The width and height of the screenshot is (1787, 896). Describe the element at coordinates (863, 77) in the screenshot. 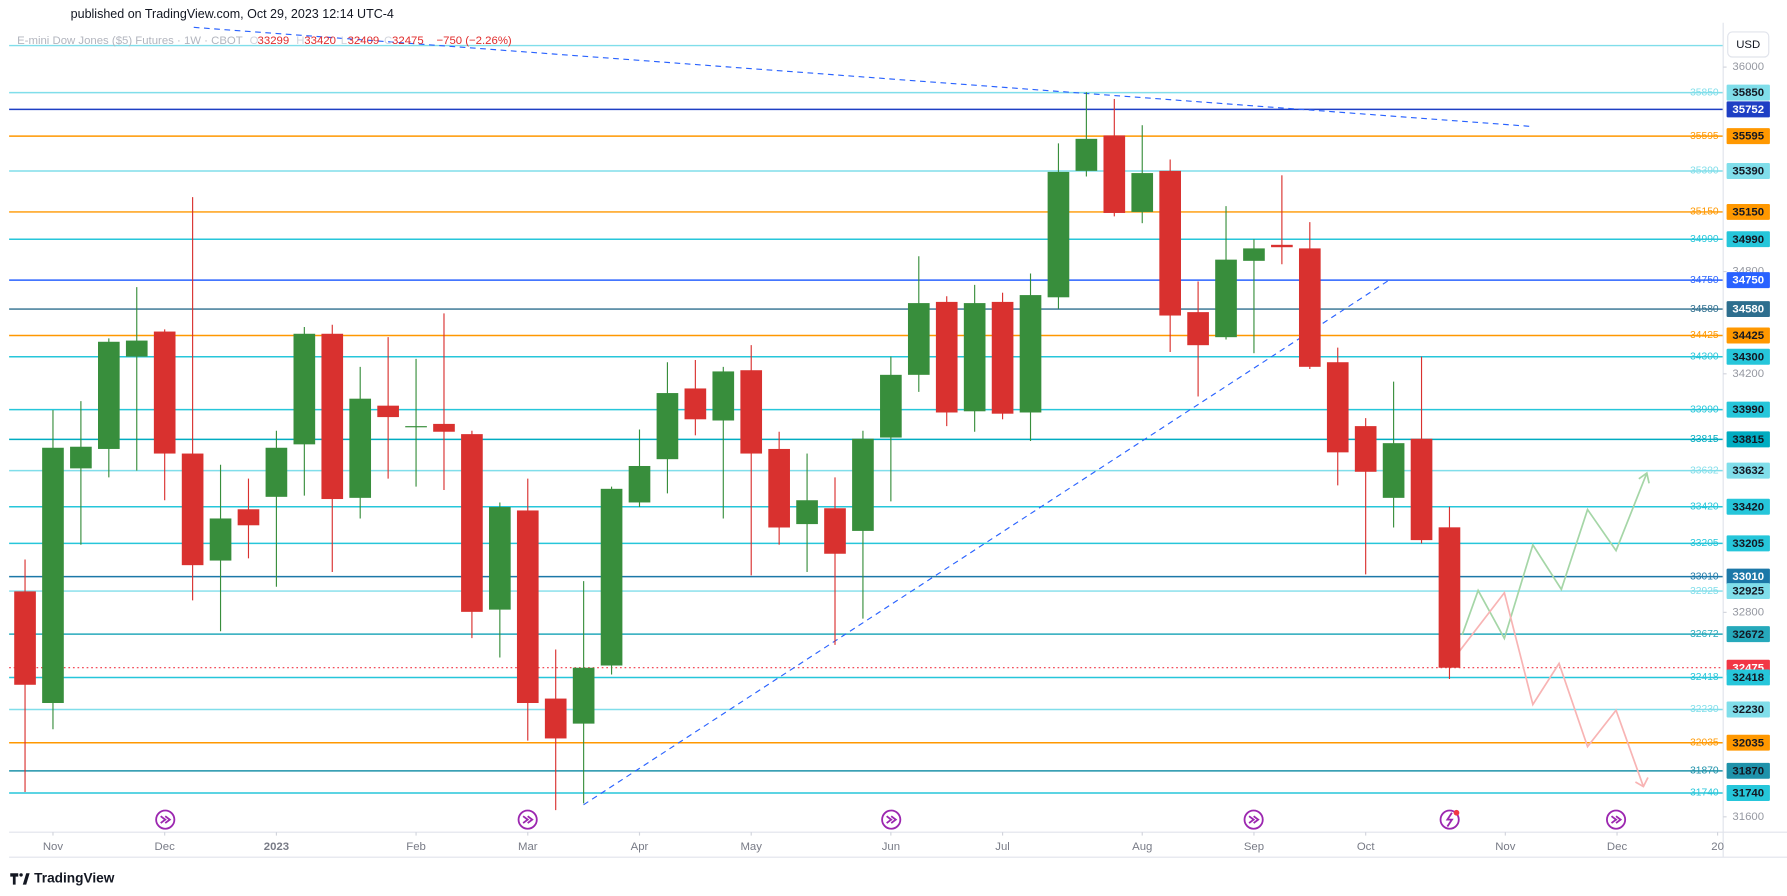

I see `descending-trendline` at that location.